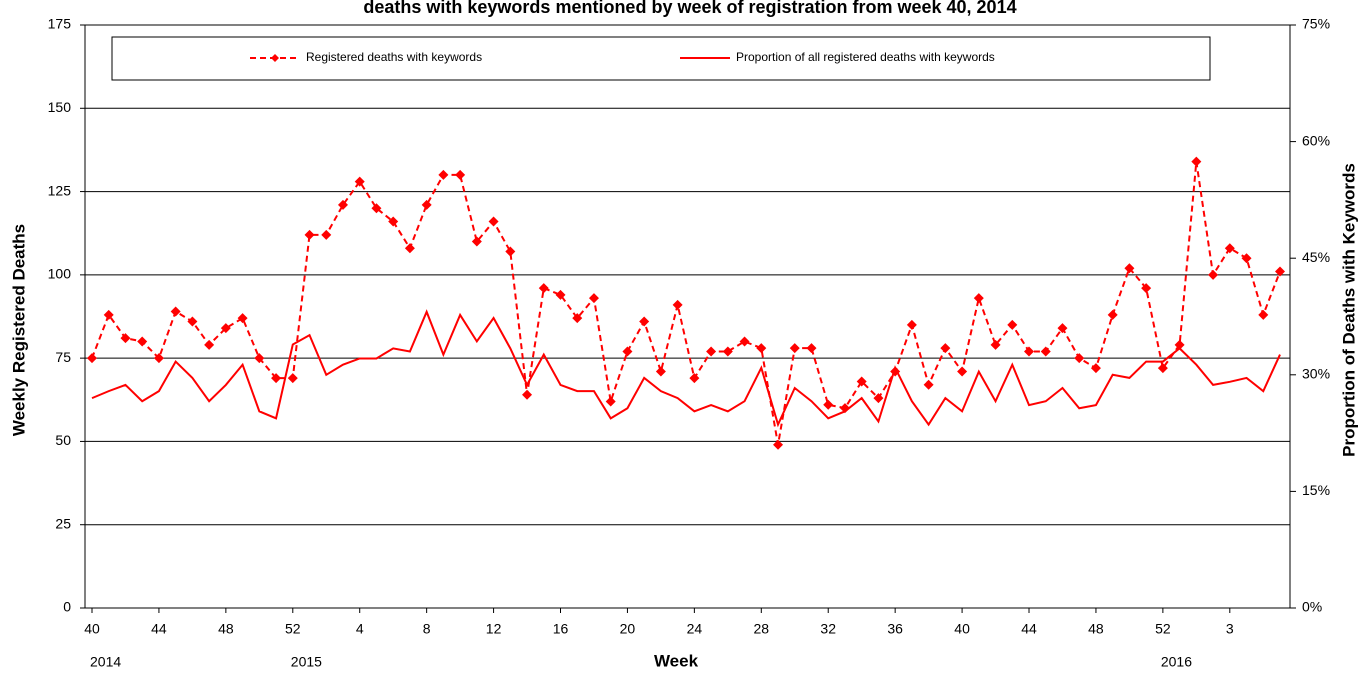 The width and height of the screenshot is (1360, 673). Describe the element at coordinates (1348, 310) in the screenshot. I see `y2-axis-label: Proportion of Deaths with Keywords` at that location.